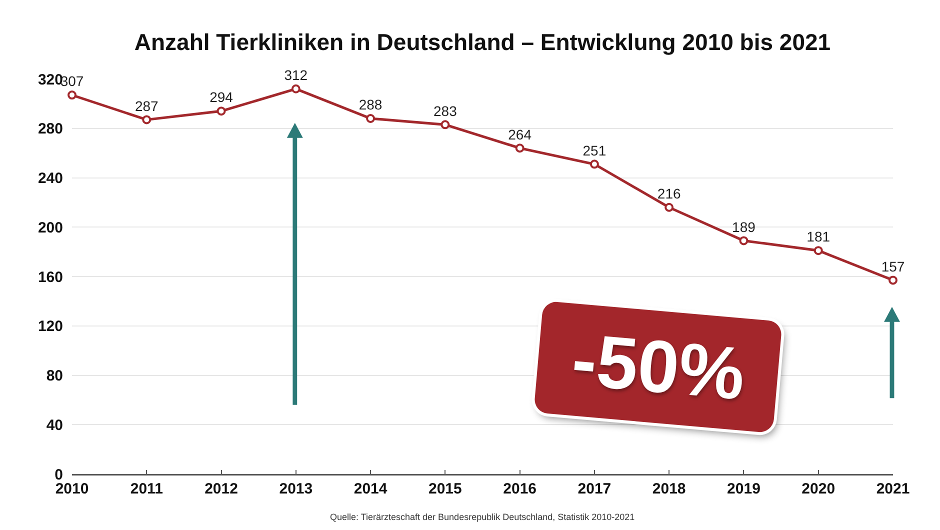 This screenshot has height=530, width=940. What do you see at coordinates (819, 489) in the screenshot?
I see `x-tick-label: 2020` at bounding box center [819, 489].